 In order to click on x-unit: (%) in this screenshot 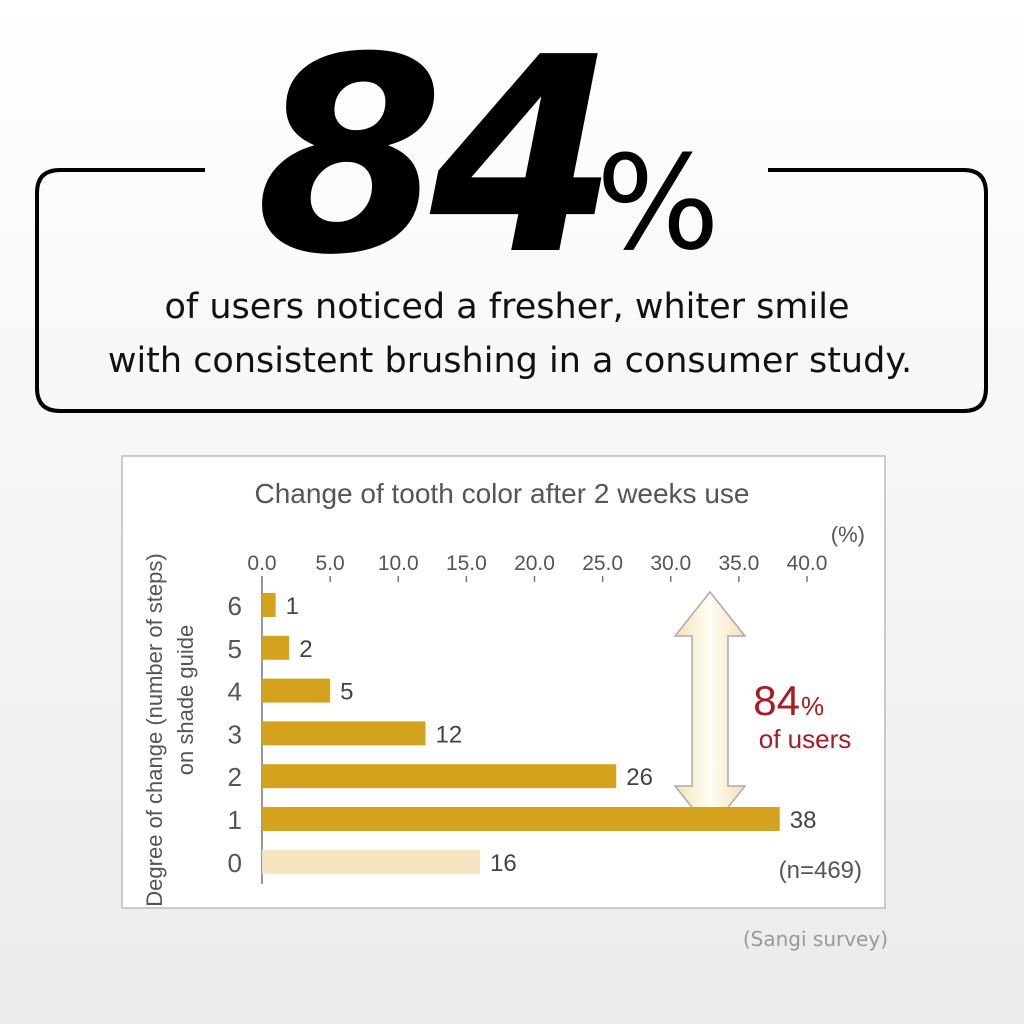, I will do `click(848, 534)`.